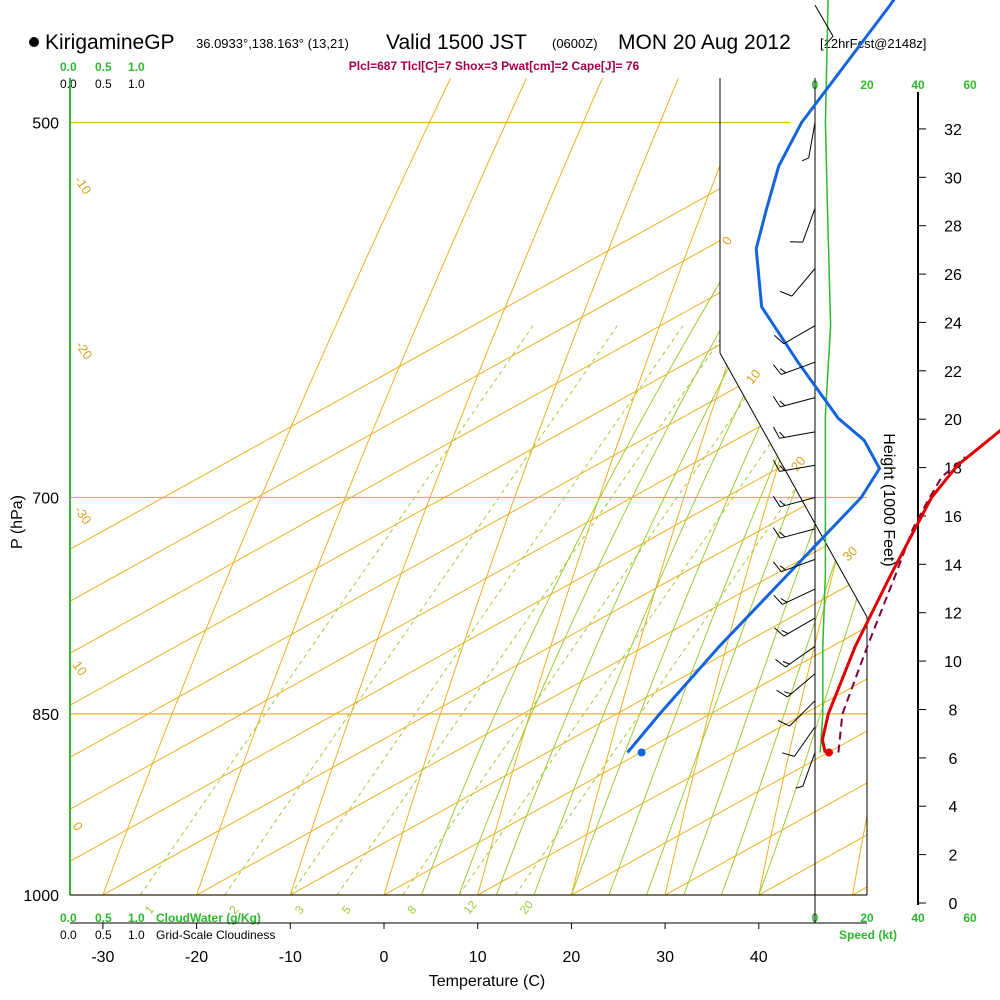 This screenshot has height=1000, width=1000. Describe the element at coordinates (803, 396) in the screenshot. I see `wind-barbs` at that location.